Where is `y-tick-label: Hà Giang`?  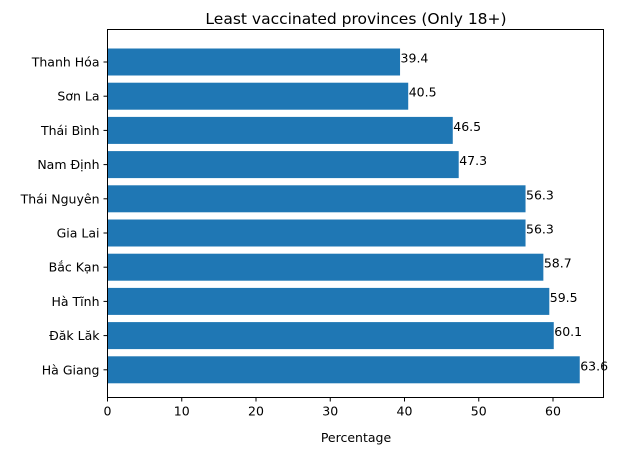
y-tick-label: Hà Giang is located at coordinates (71, 369).